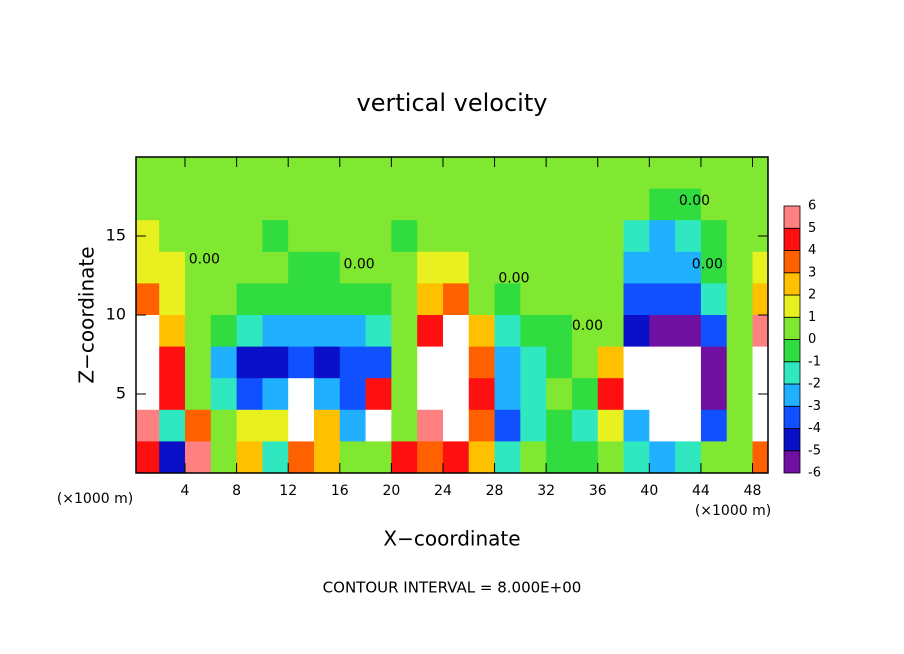  What do you see at coordinates (513, 279) in the screenshot?
I see `contour-label: 0.00` at bounding box center [513, 279].